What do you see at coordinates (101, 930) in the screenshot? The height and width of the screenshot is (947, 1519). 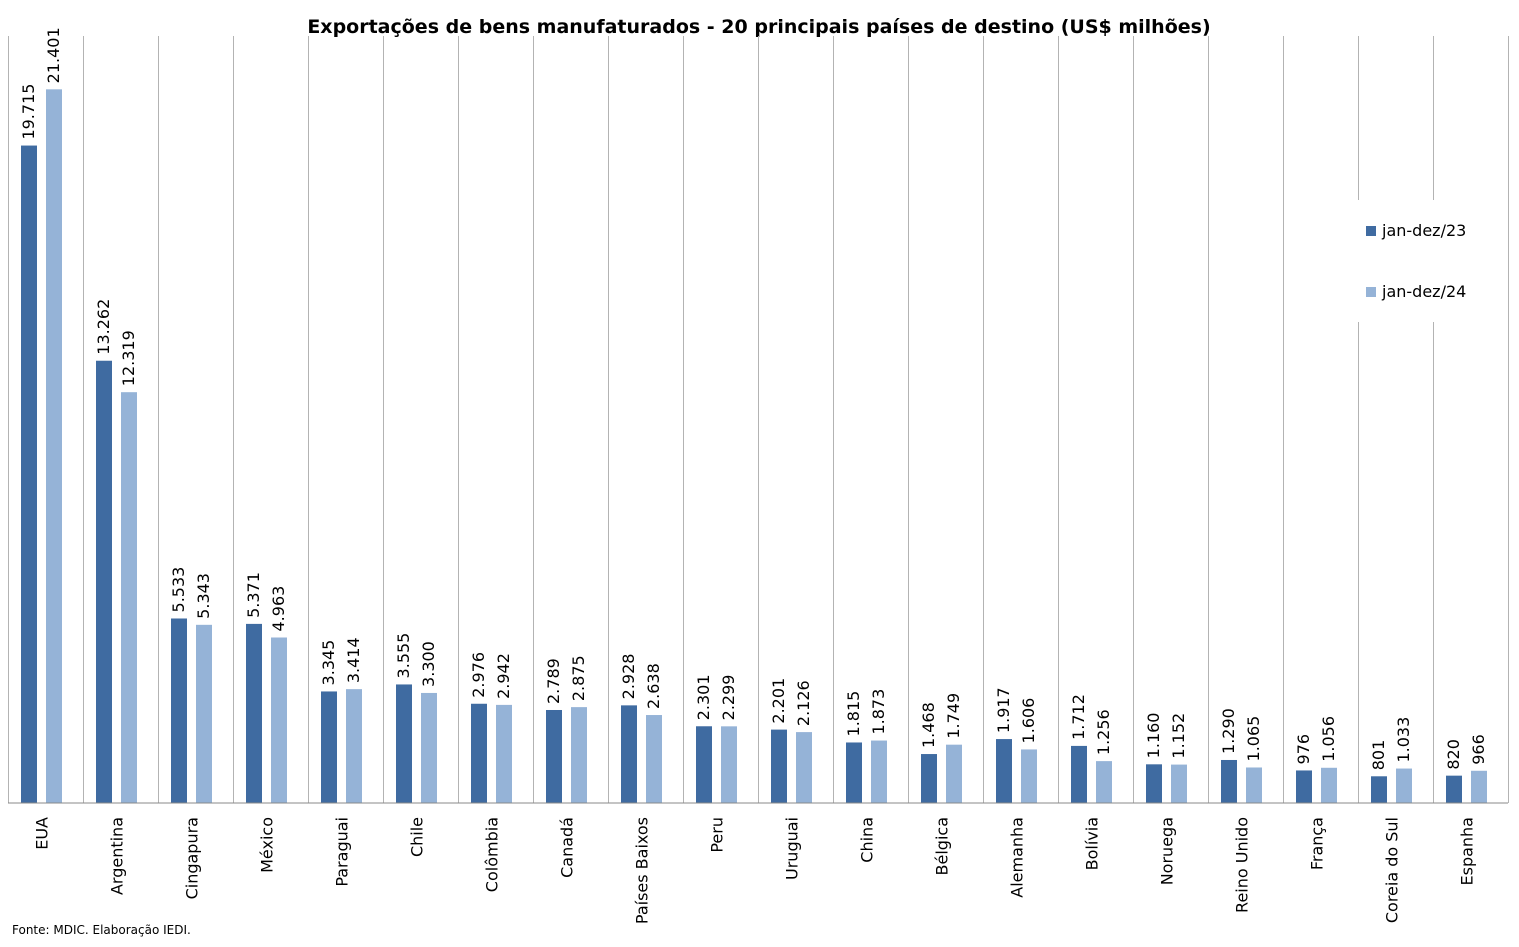 I see `source-note: Fonte: MDIC. Elaboração IEDI.` at bounding box center [101, 930].